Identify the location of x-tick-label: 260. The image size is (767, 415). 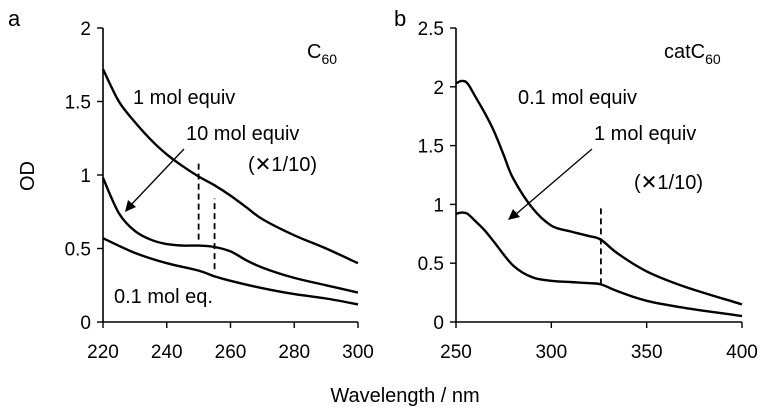
(231, 352).